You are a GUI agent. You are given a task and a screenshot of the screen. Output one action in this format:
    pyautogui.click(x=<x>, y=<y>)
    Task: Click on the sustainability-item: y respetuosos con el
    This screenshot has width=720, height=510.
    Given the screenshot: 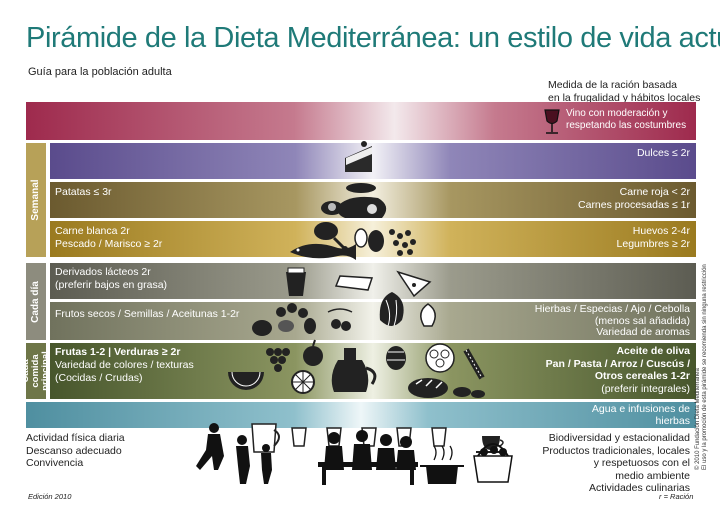 What is the action you would take?
    pyautogui.click(x=641, y=463)
    